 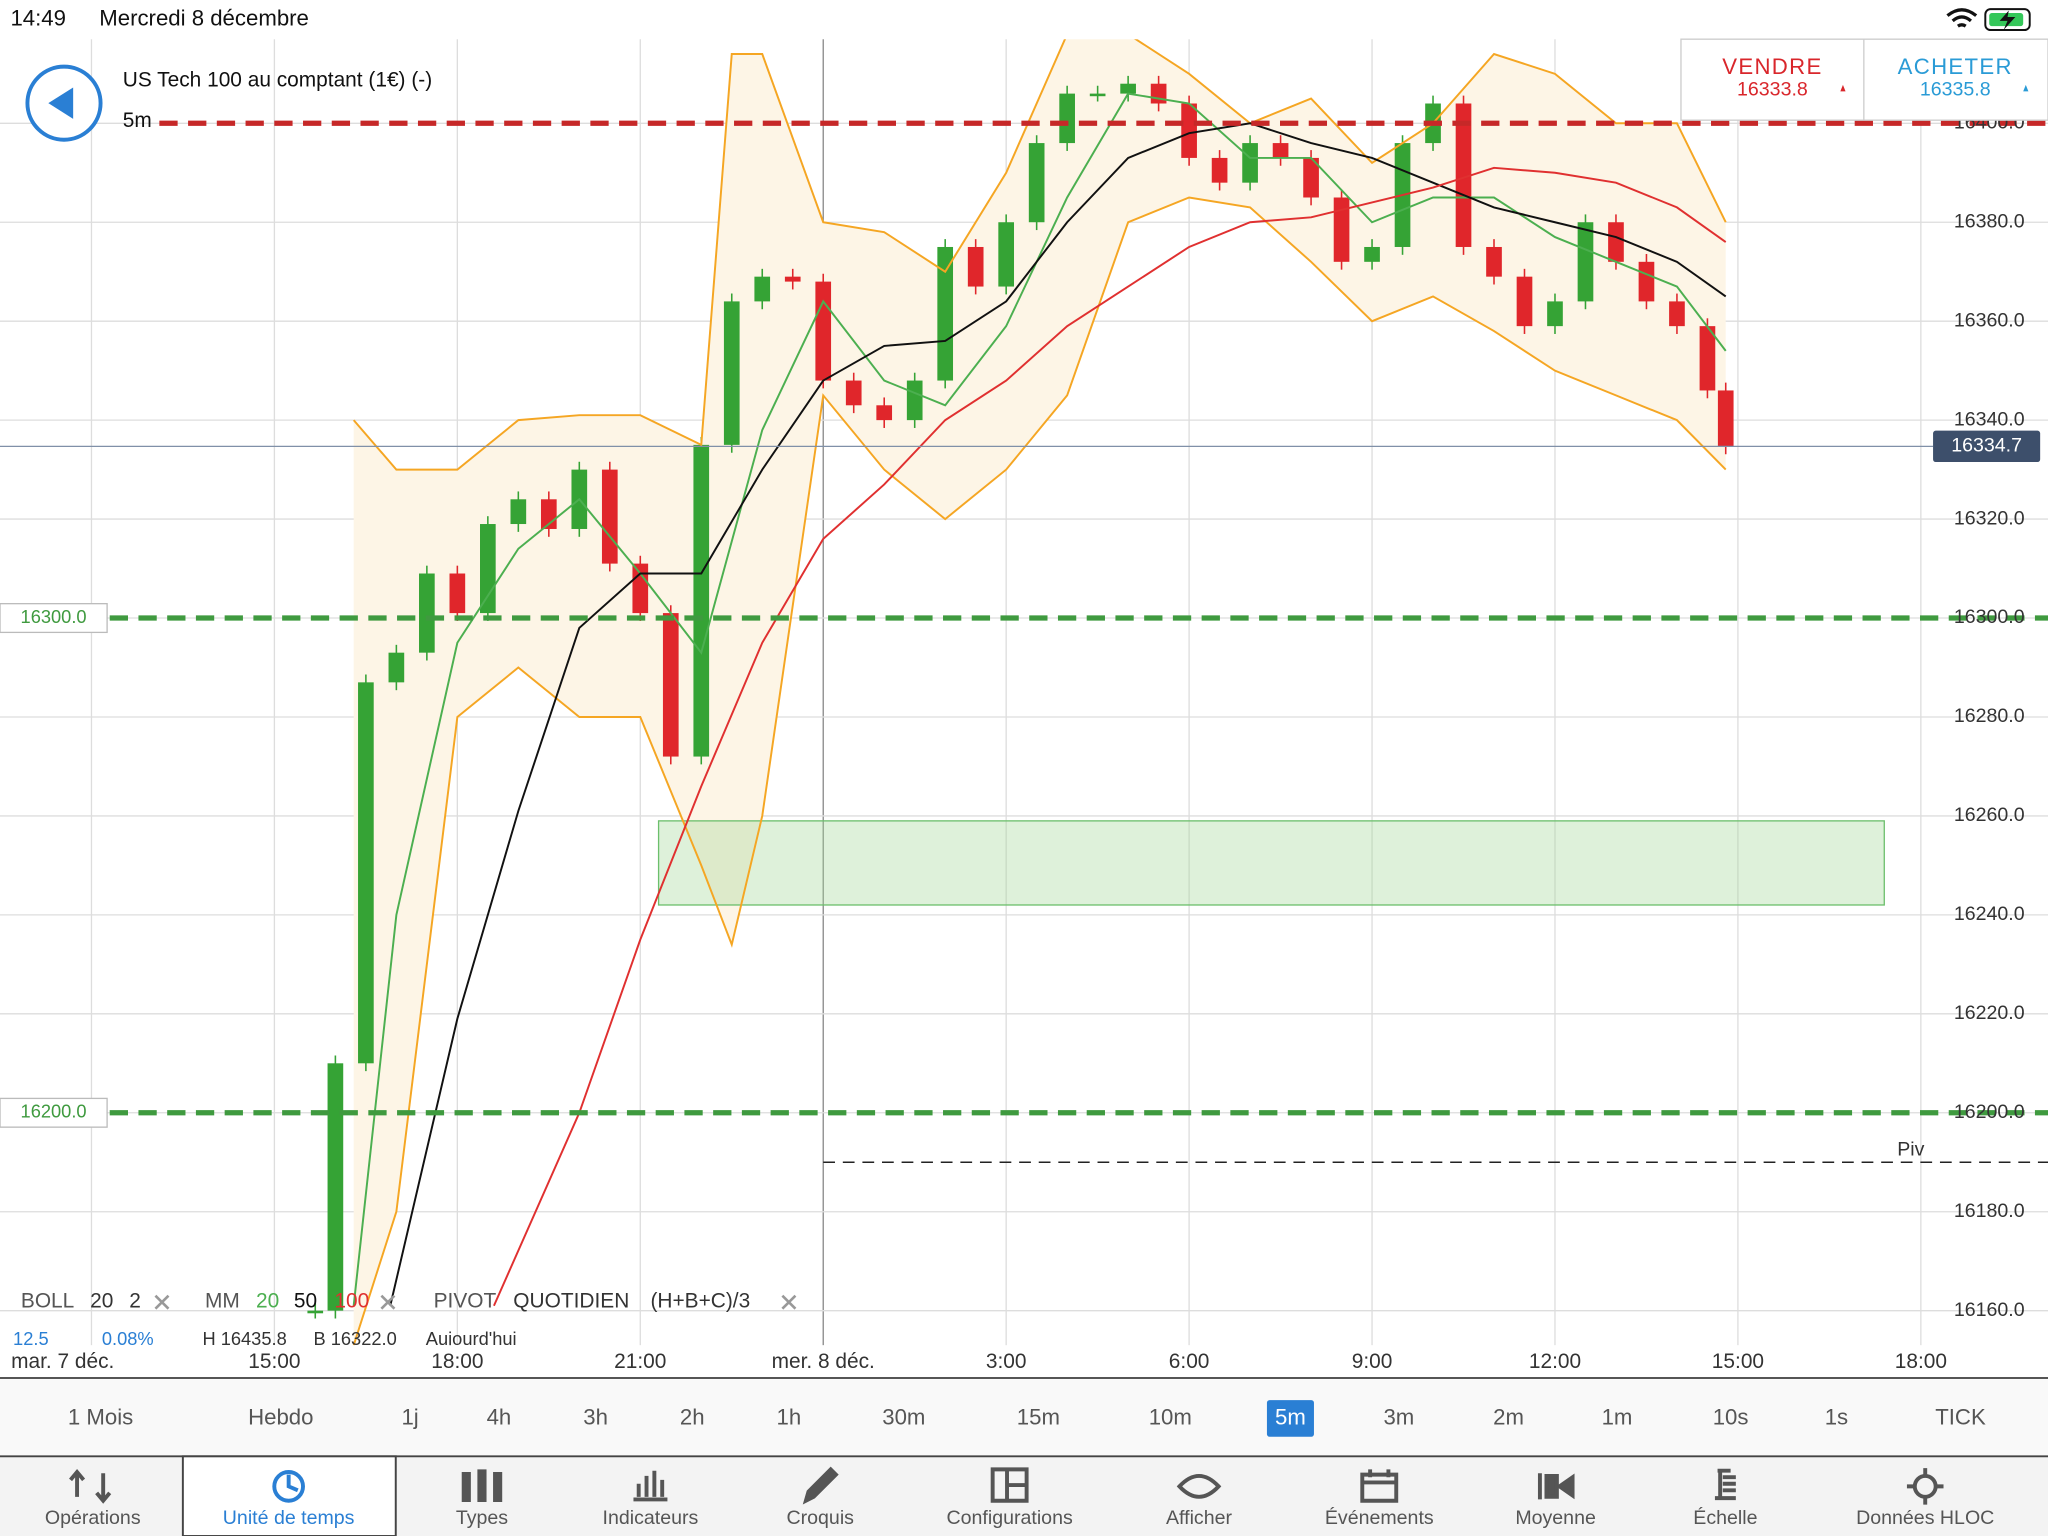 What do you see at coordinates (38, 17) in the screenshot?
I see `status-time: 14:49` at bounding box center [38, 17].